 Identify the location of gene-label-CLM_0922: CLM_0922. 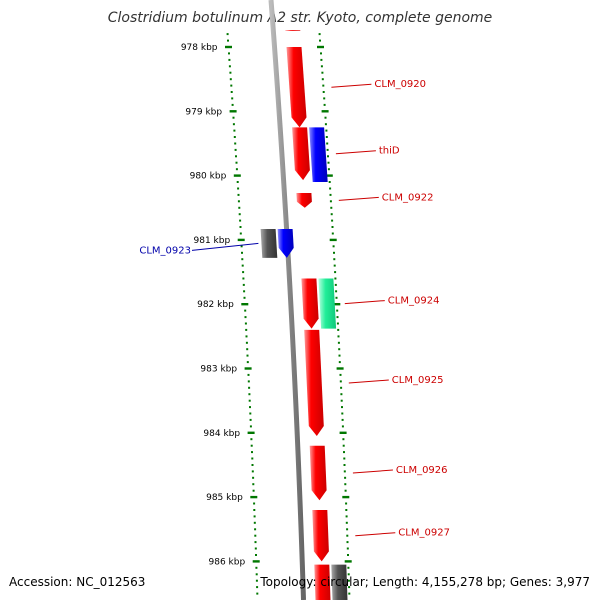
(408, 197).